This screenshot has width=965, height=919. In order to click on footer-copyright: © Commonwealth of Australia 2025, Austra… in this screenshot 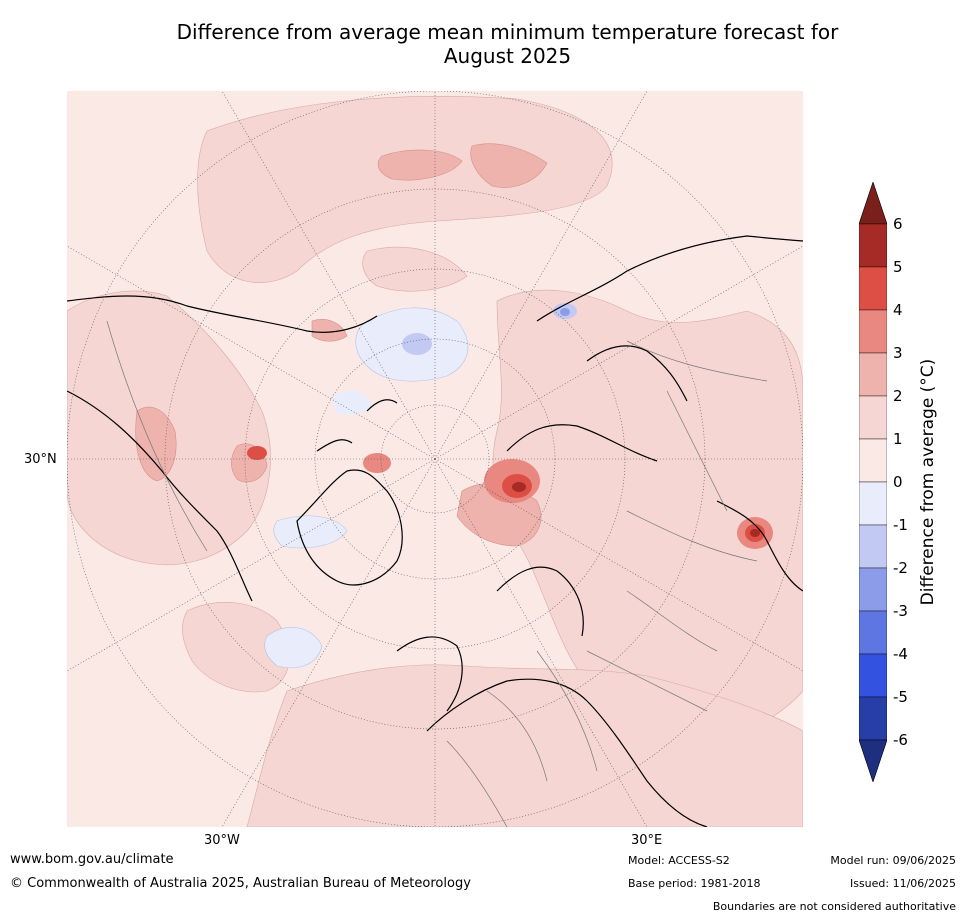, I will do `click(240, 883)`.